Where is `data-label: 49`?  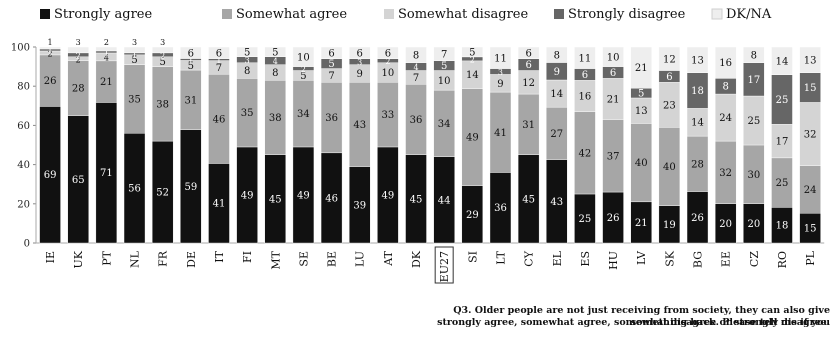
data-label: 49 is located at coordinates (472, 138).